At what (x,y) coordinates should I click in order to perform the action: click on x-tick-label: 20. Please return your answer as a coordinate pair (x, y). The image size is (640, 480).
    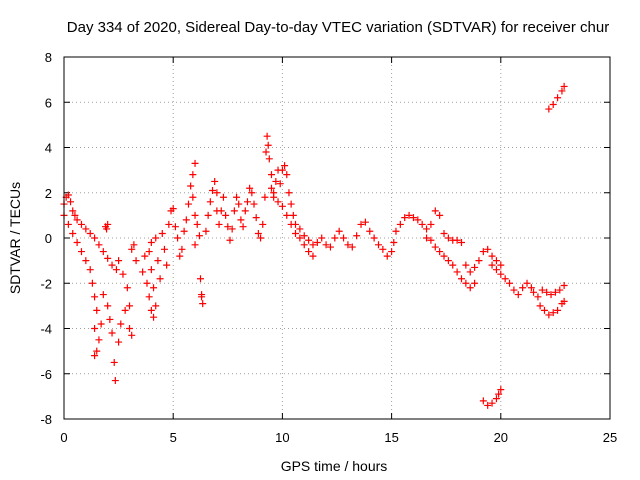
    Looking at the image, I should click on (501, 437).